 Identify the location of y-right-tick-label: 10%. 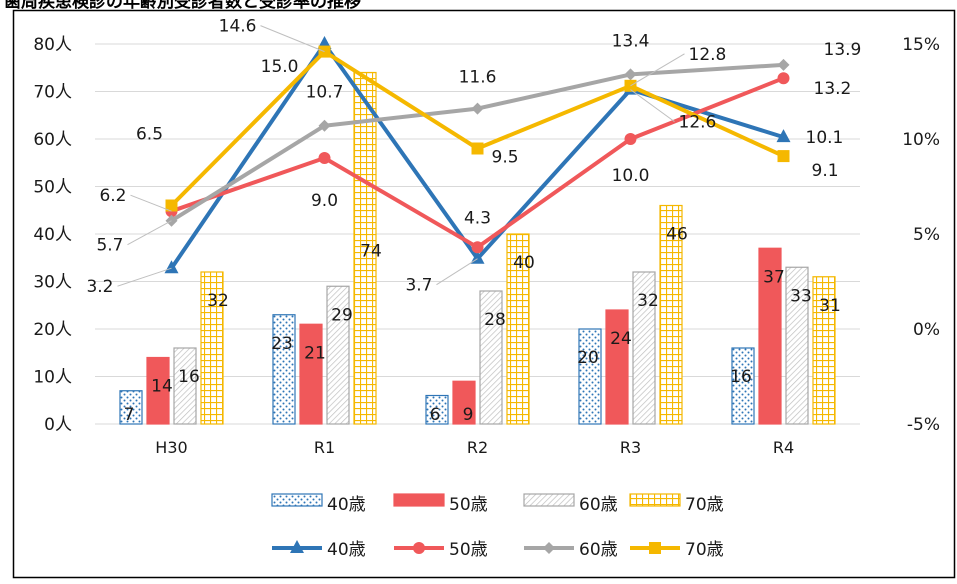
(921, 140).